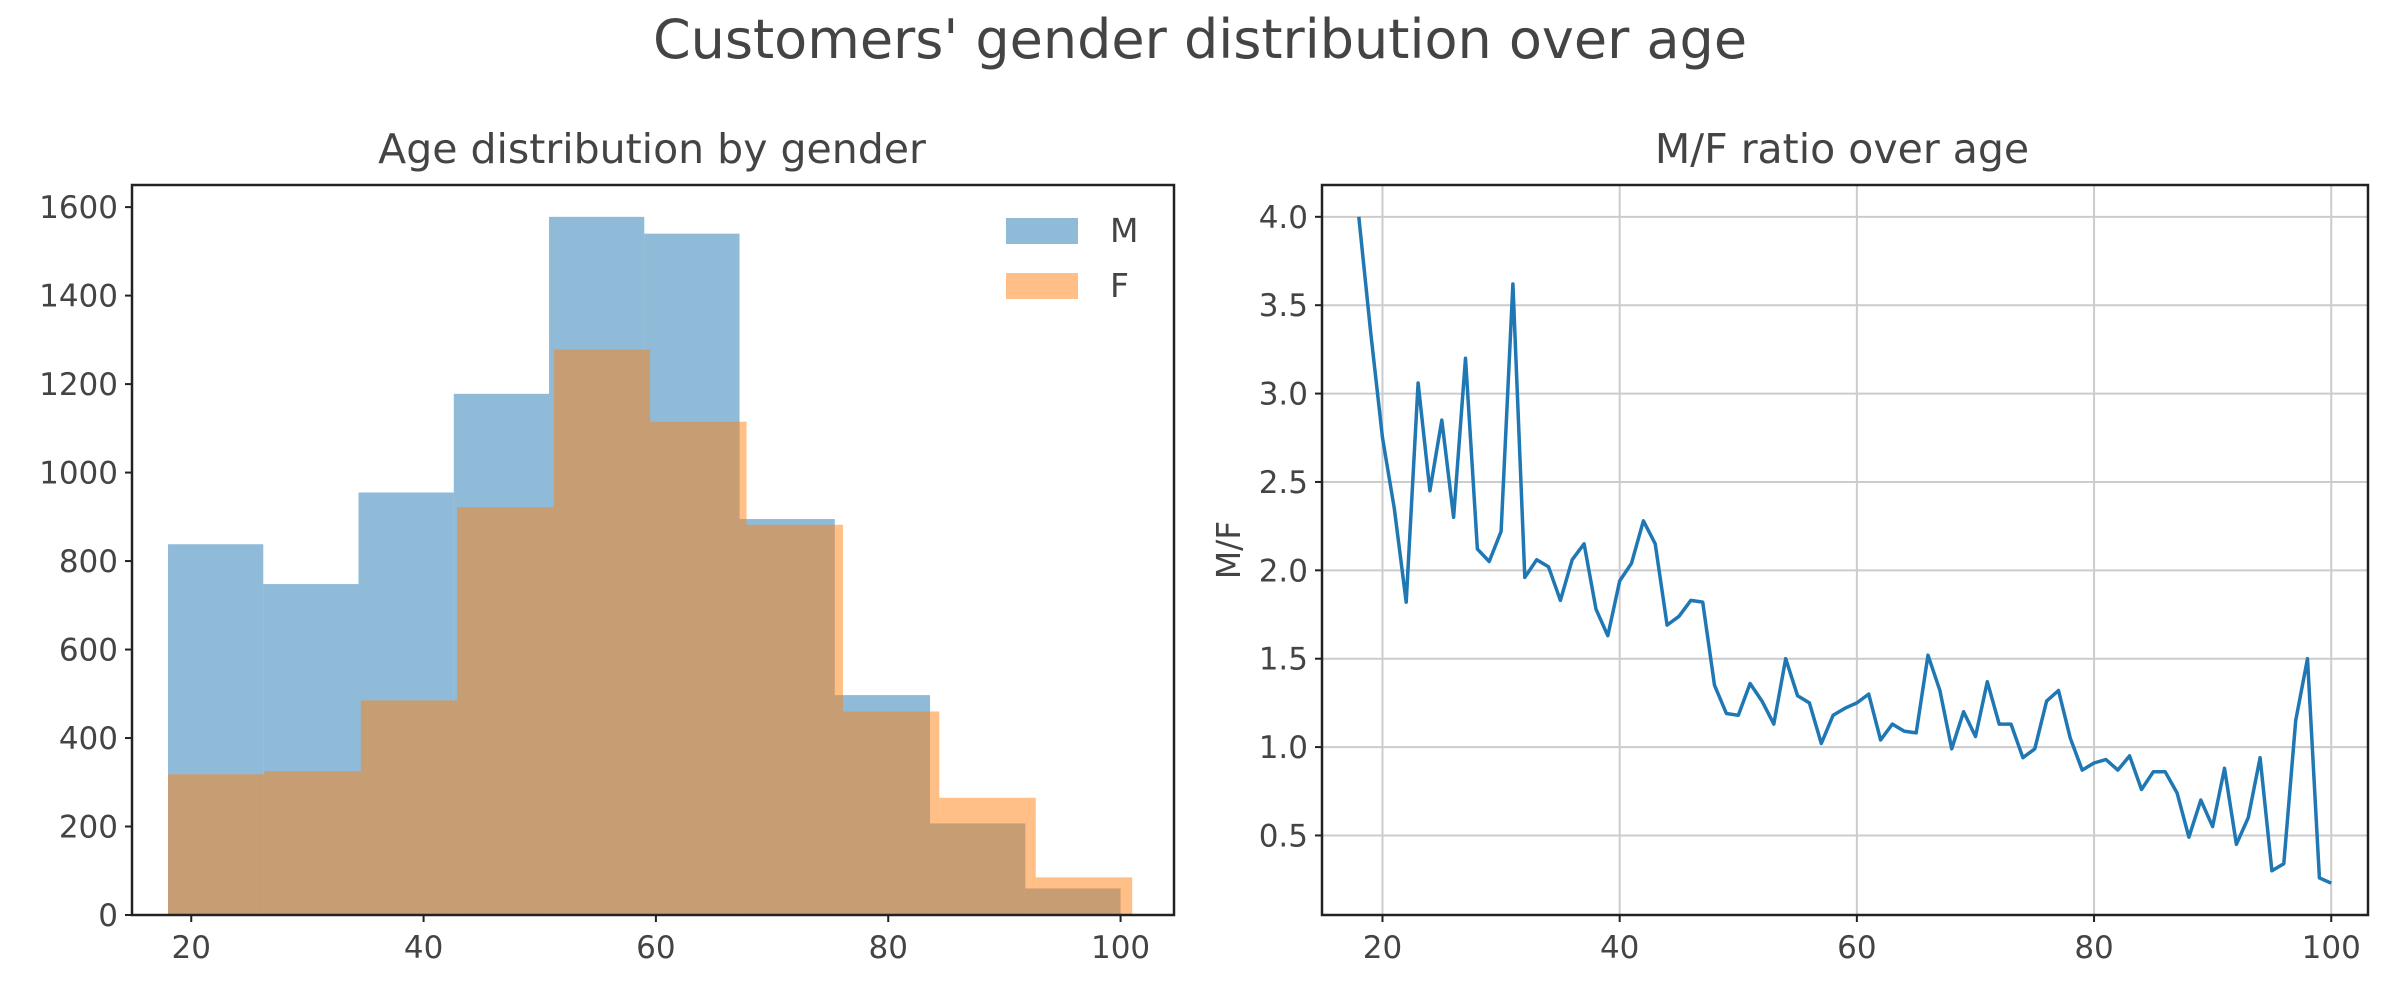  Describe the element at coordinates (88, 739) in the screenshot. I see `hist-y-tick-label: 400` at that location.